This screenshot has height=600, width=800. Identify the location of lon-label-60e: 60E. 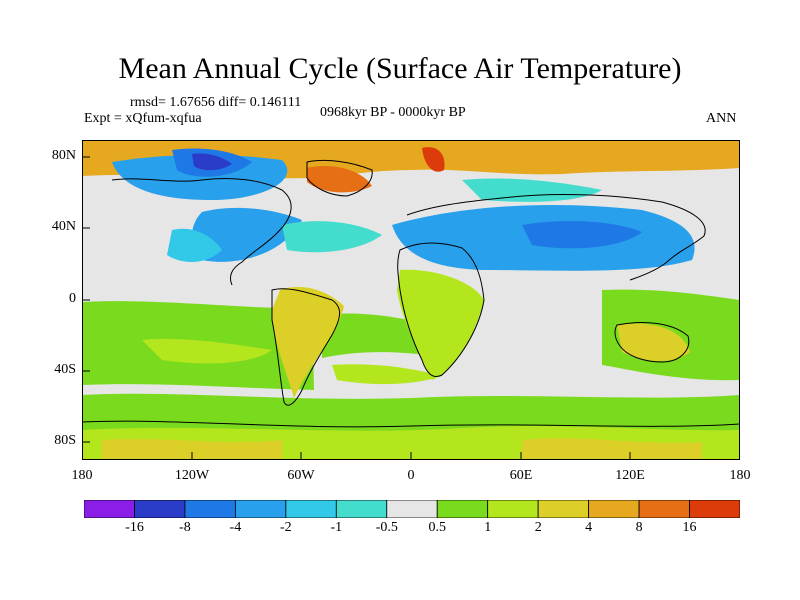
(521, 475).